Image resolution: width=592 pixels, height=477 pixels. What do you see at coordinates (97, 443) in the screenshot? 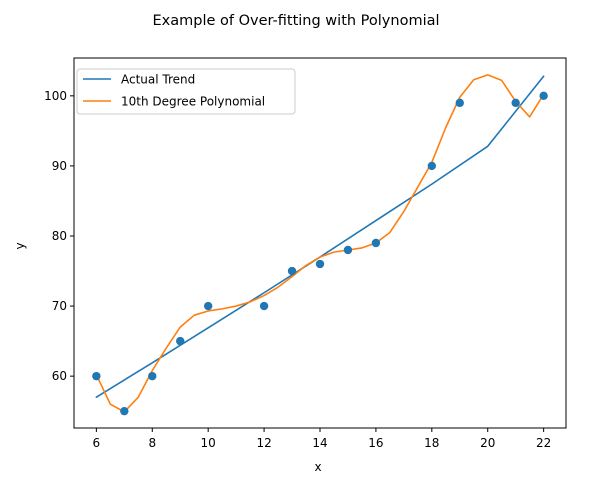
I see `x-tick-label: 6` at bounding box center [97, 443].